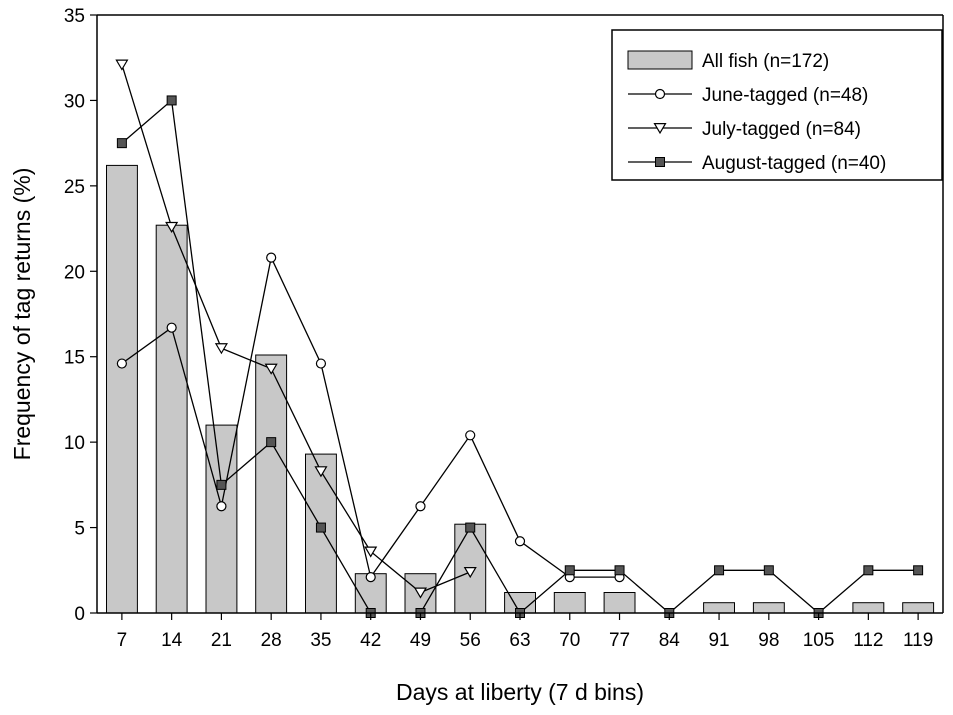 This screenshot has height=715, width=953. Describe the element at coordinates (569, 640) in the screenshot. I see `x-tick-label-70: 70` at that location.